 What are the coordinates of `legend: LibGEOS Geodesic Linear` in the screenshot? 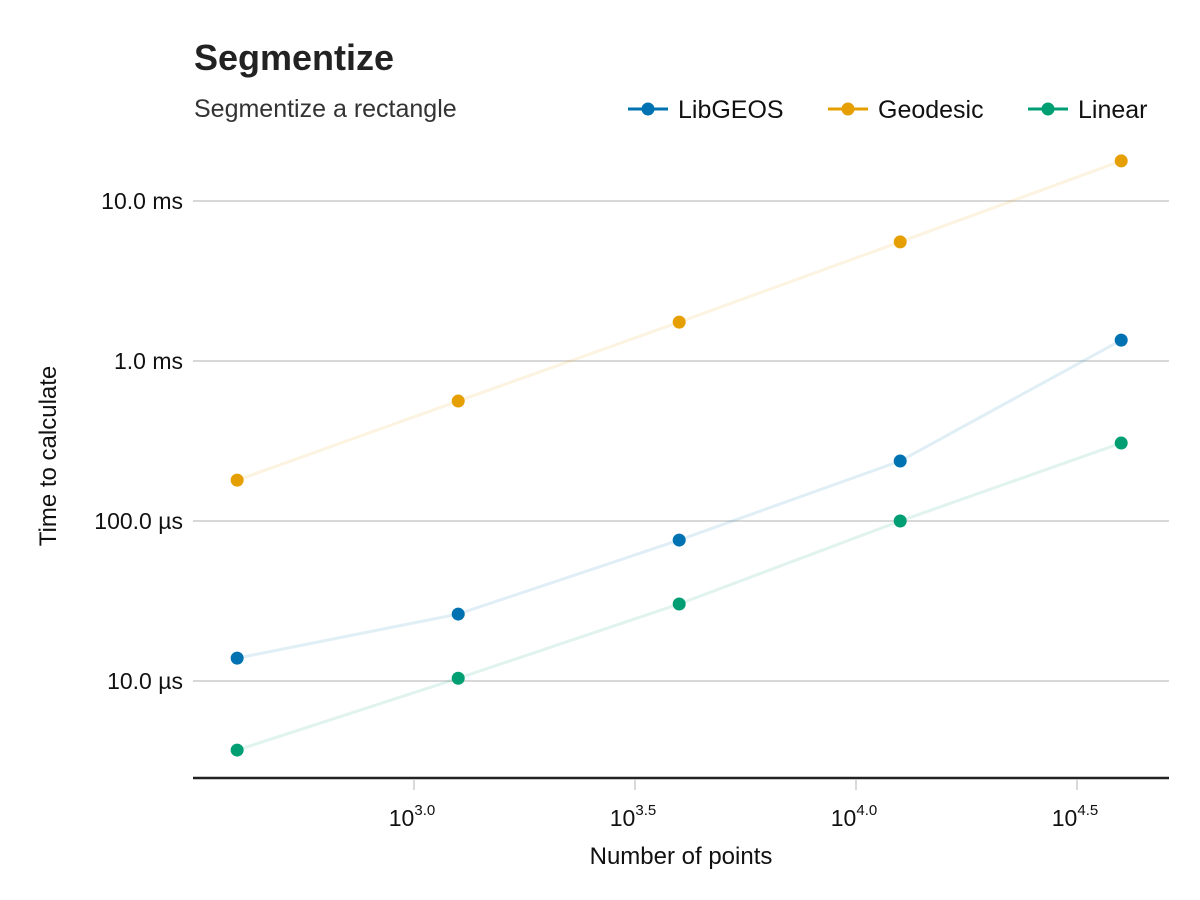 It's located at (888, 110).